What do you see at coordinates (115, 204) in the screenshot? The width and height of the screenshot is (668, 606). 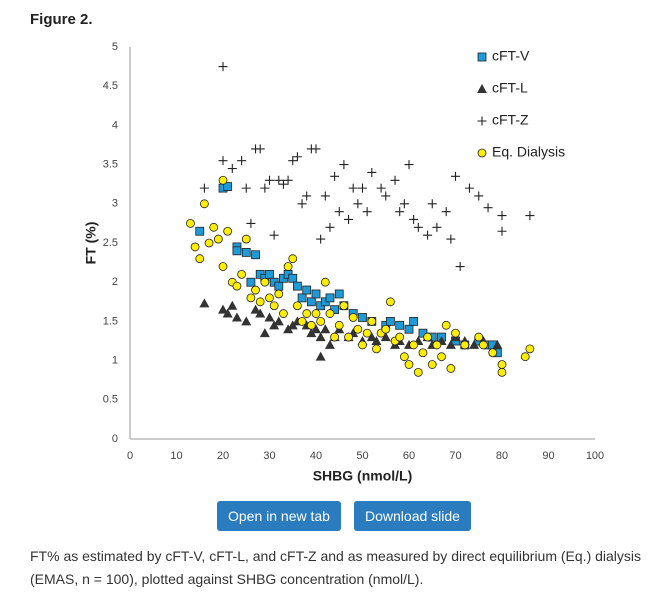 I see `y-tick-label: 3` at bounding box center [115, 204].